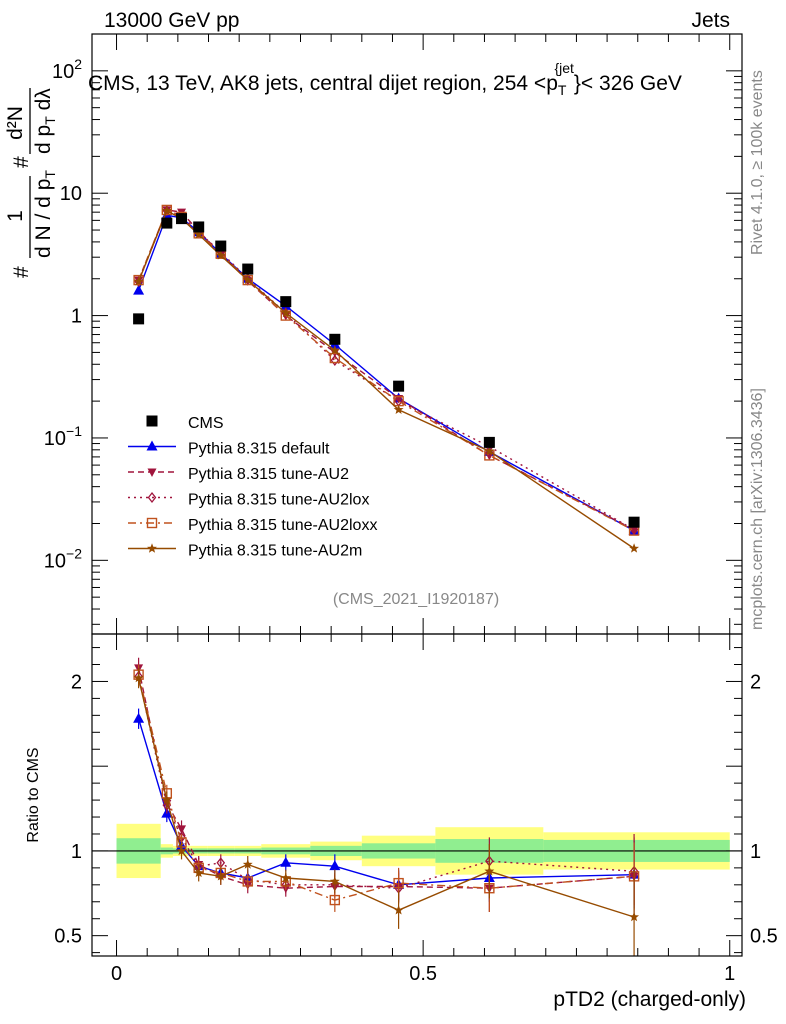 The width and height of the screenshot is (786, 1024). I want to click on legend-marker-cms, so click(152, 421).